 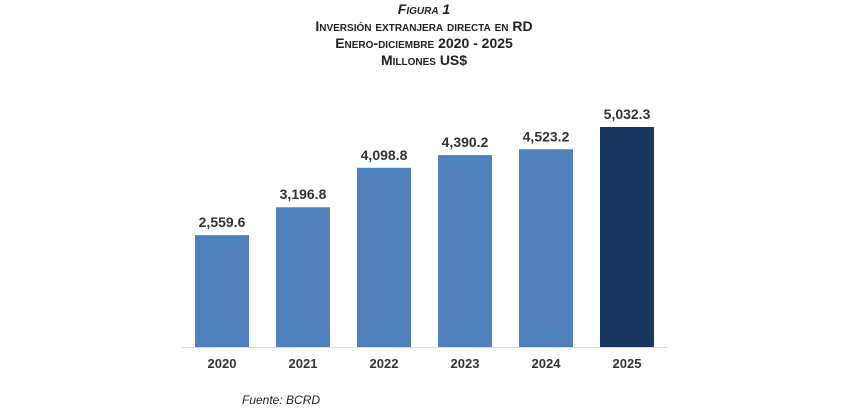 What do you see at coordinates (424, 9) in the screenshot?
I see `figure-label: Figura 1` at bounding box center [424, 9].